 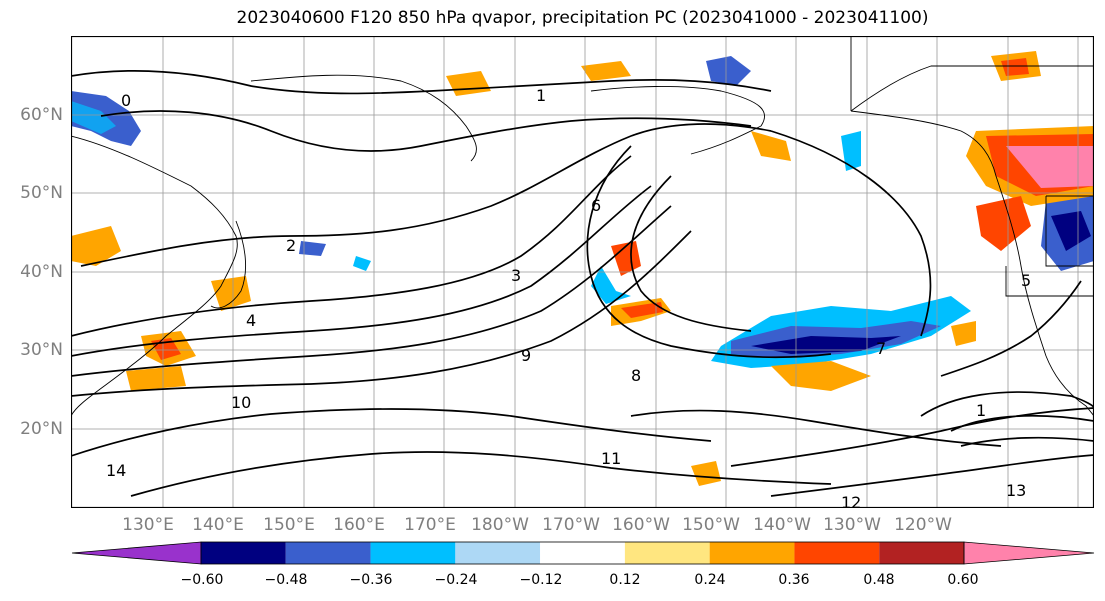 What do you see at coordinates (881, 348) in the screenshot?
I see `contour-label: 7` at bounding box center [881, 348].